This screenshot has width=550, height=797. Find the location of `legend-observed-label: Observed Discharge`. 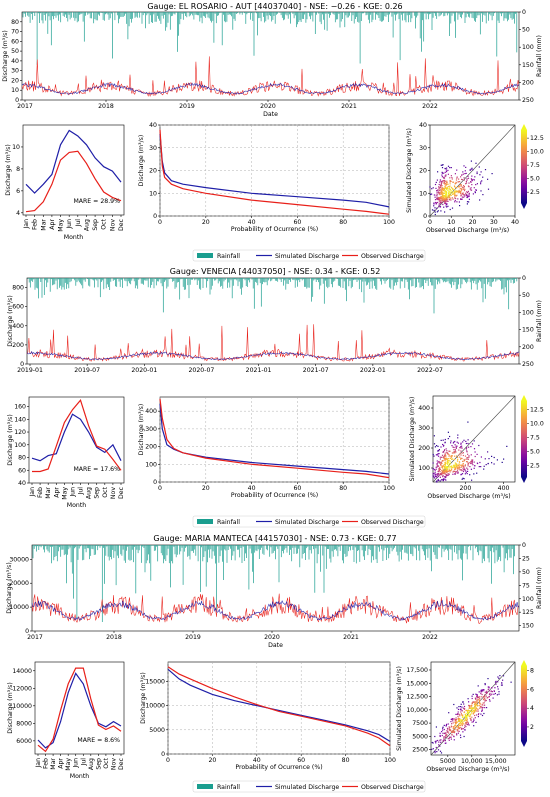

legend-observed-label: Observed Discharge is located at coordinates (392, 522).